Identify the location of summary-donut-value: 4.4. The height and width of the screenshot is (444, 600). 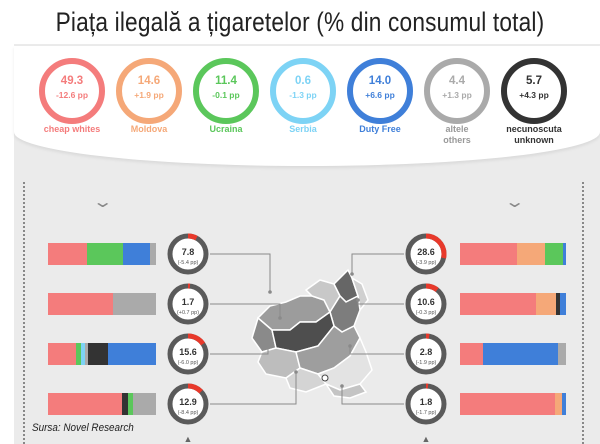
(457, 81).